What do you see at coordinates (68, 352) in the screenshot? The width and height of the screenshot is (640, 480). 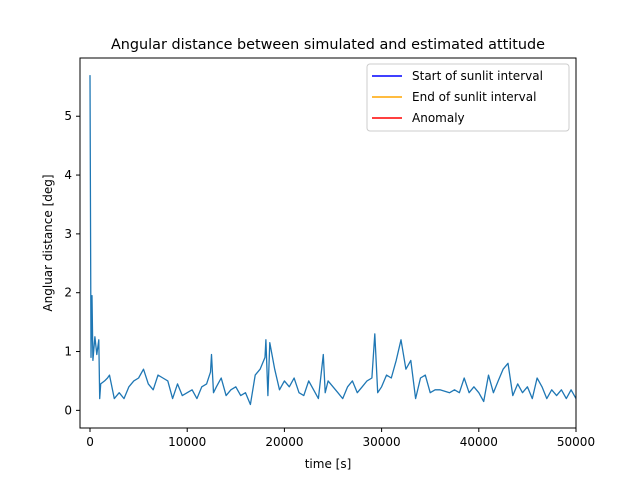 I see `y-tick-label: 1` at bounding box center [68, 352].